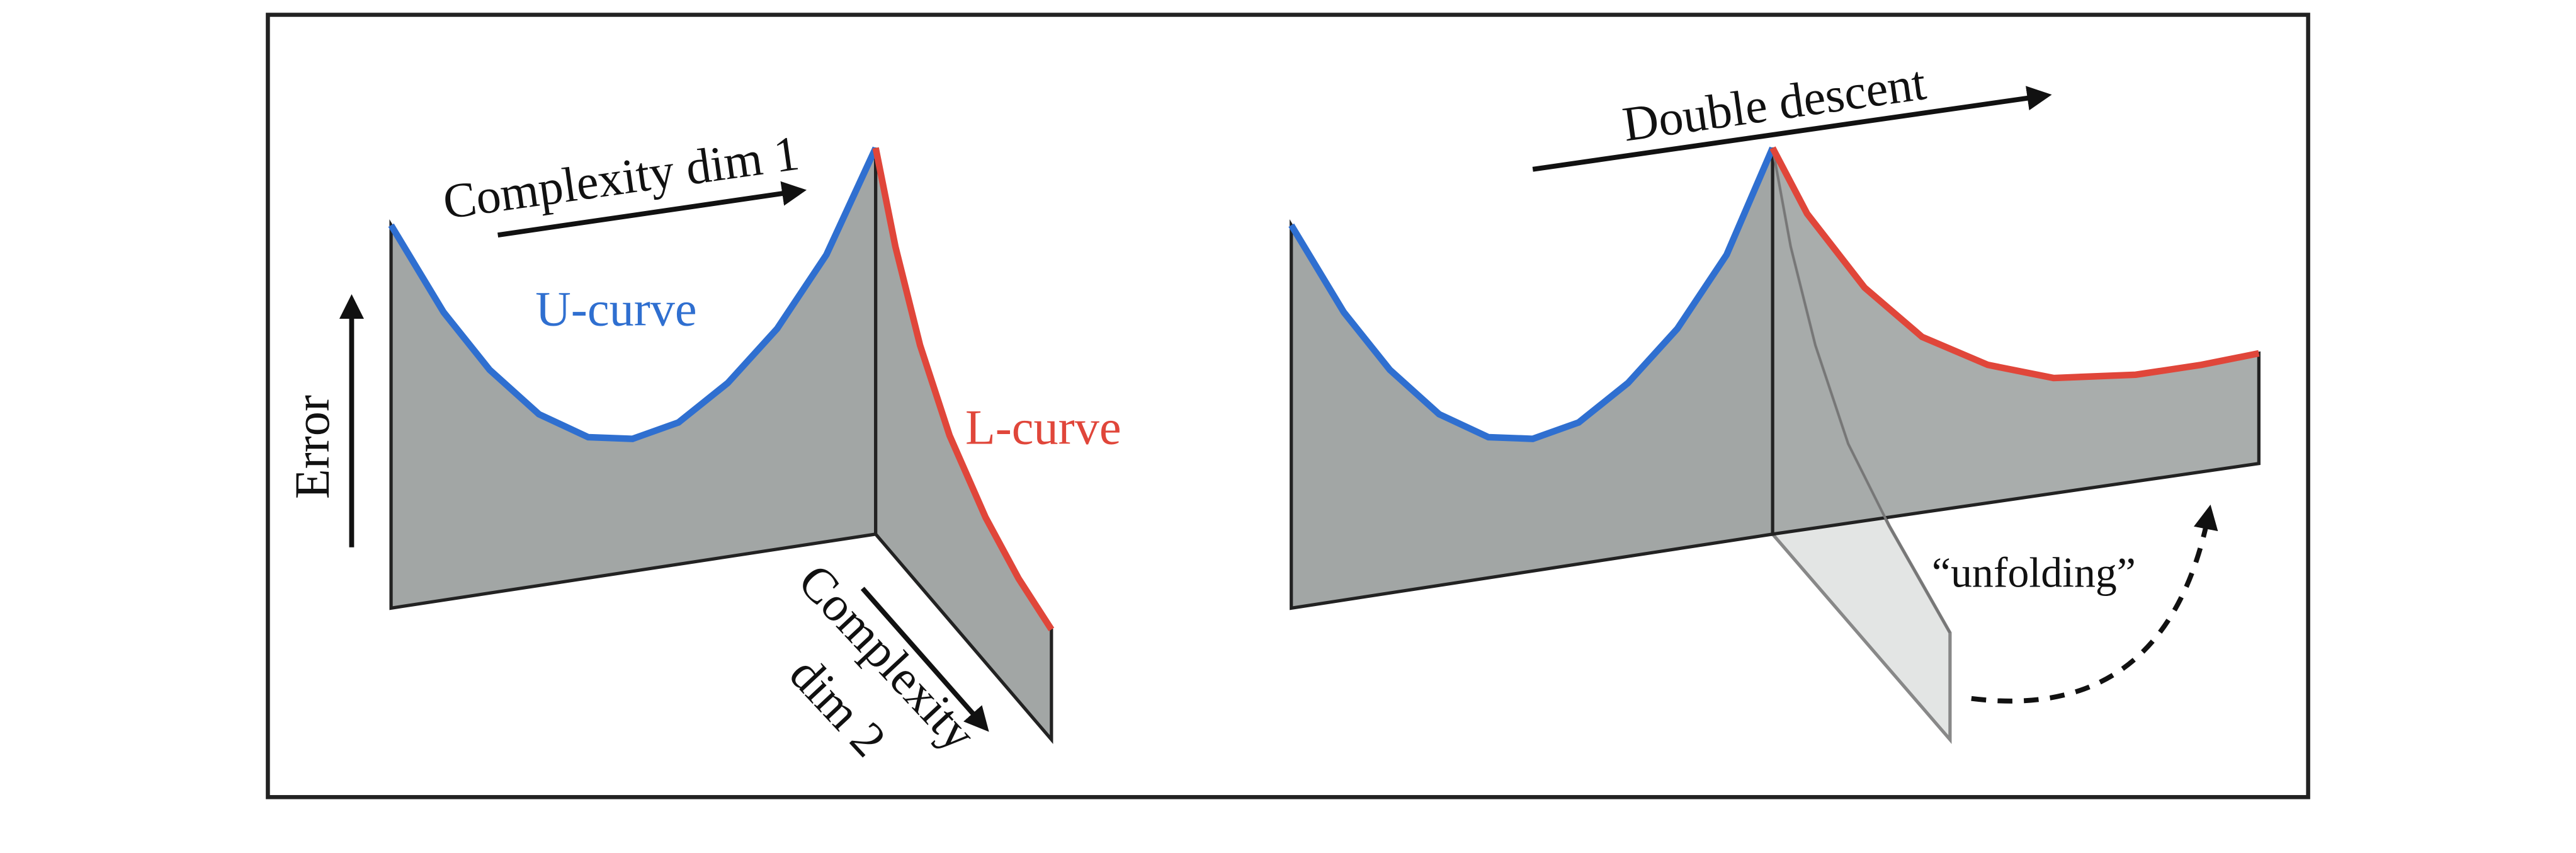  Describe the element at coordinates (312, 447) in the screenshot. I see `error-label: Error` at that location.